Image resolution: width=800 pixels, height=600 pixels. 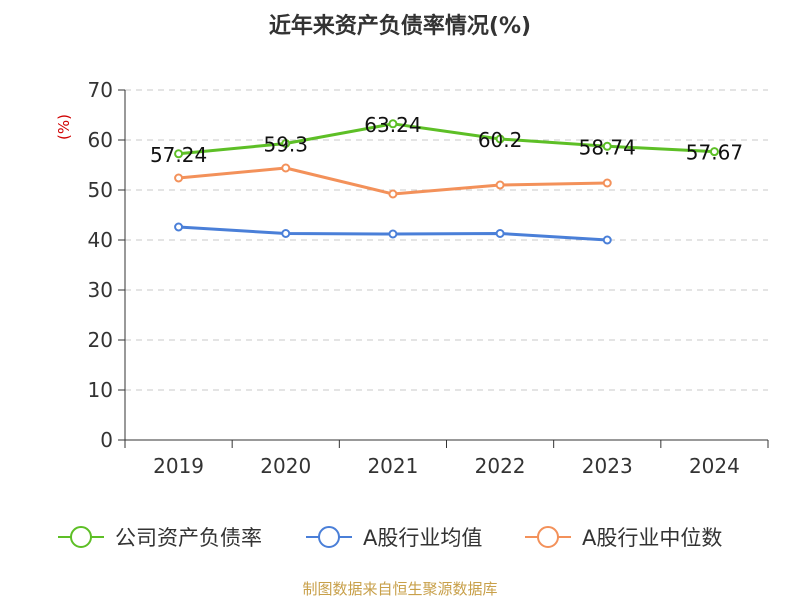 I want to click on legend-item-1: 公司资产负债率, so click(x=160, y=538).